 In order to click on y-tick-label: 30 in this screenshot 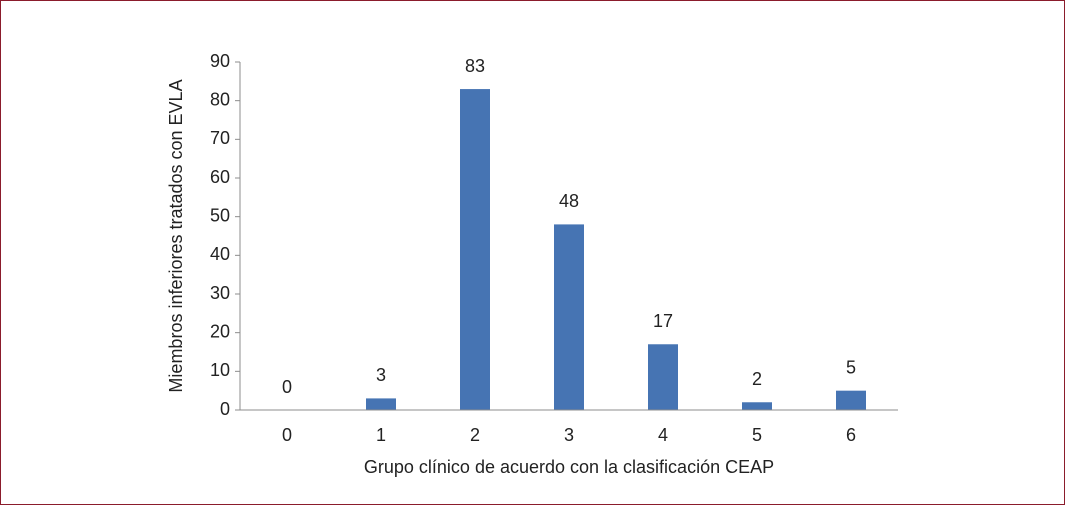, I will do `click(220, 293)`.